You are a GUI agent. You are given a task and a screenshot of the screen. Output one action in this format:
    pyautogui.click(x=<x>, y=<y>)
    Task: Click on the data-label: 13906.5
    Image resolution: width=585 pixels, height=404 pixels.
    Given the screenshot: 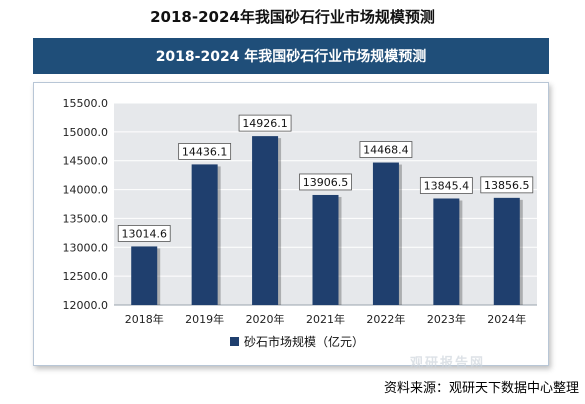 What is the action you would take?
    pyautogui.click(x=326, y=182)
    